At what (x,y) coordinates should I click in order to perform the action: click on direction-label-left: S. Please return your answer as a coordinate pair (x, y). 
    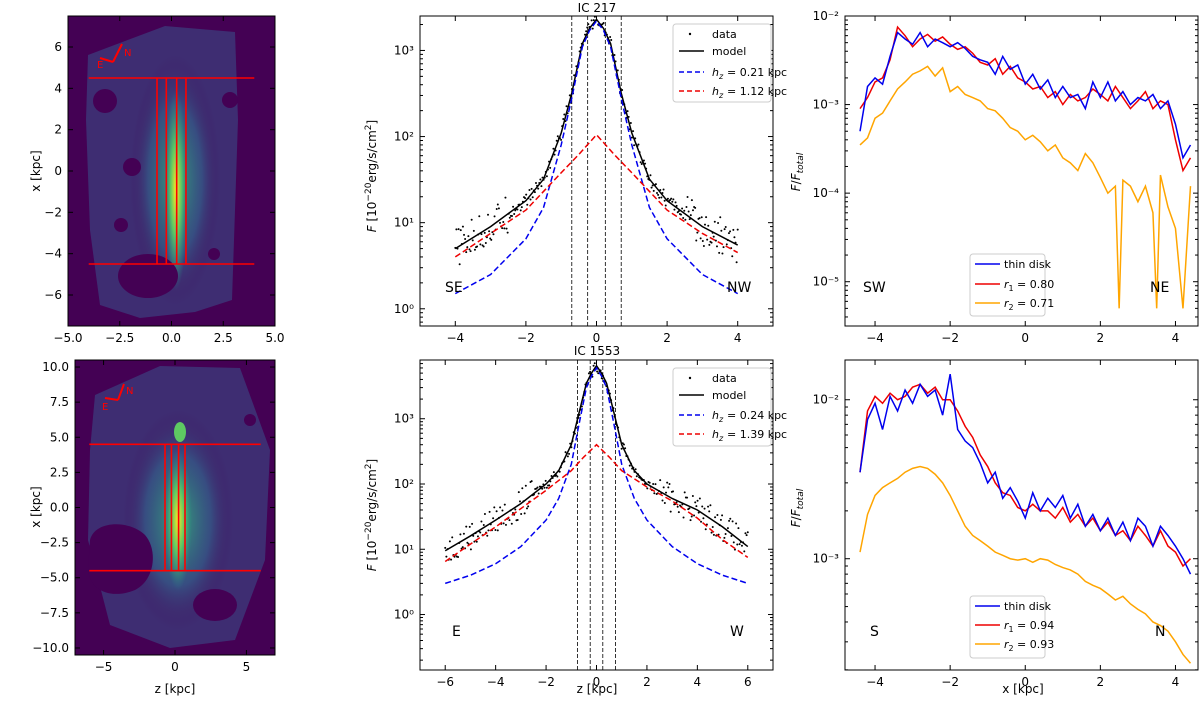
    Looking at the image, I should click on (874, 632).